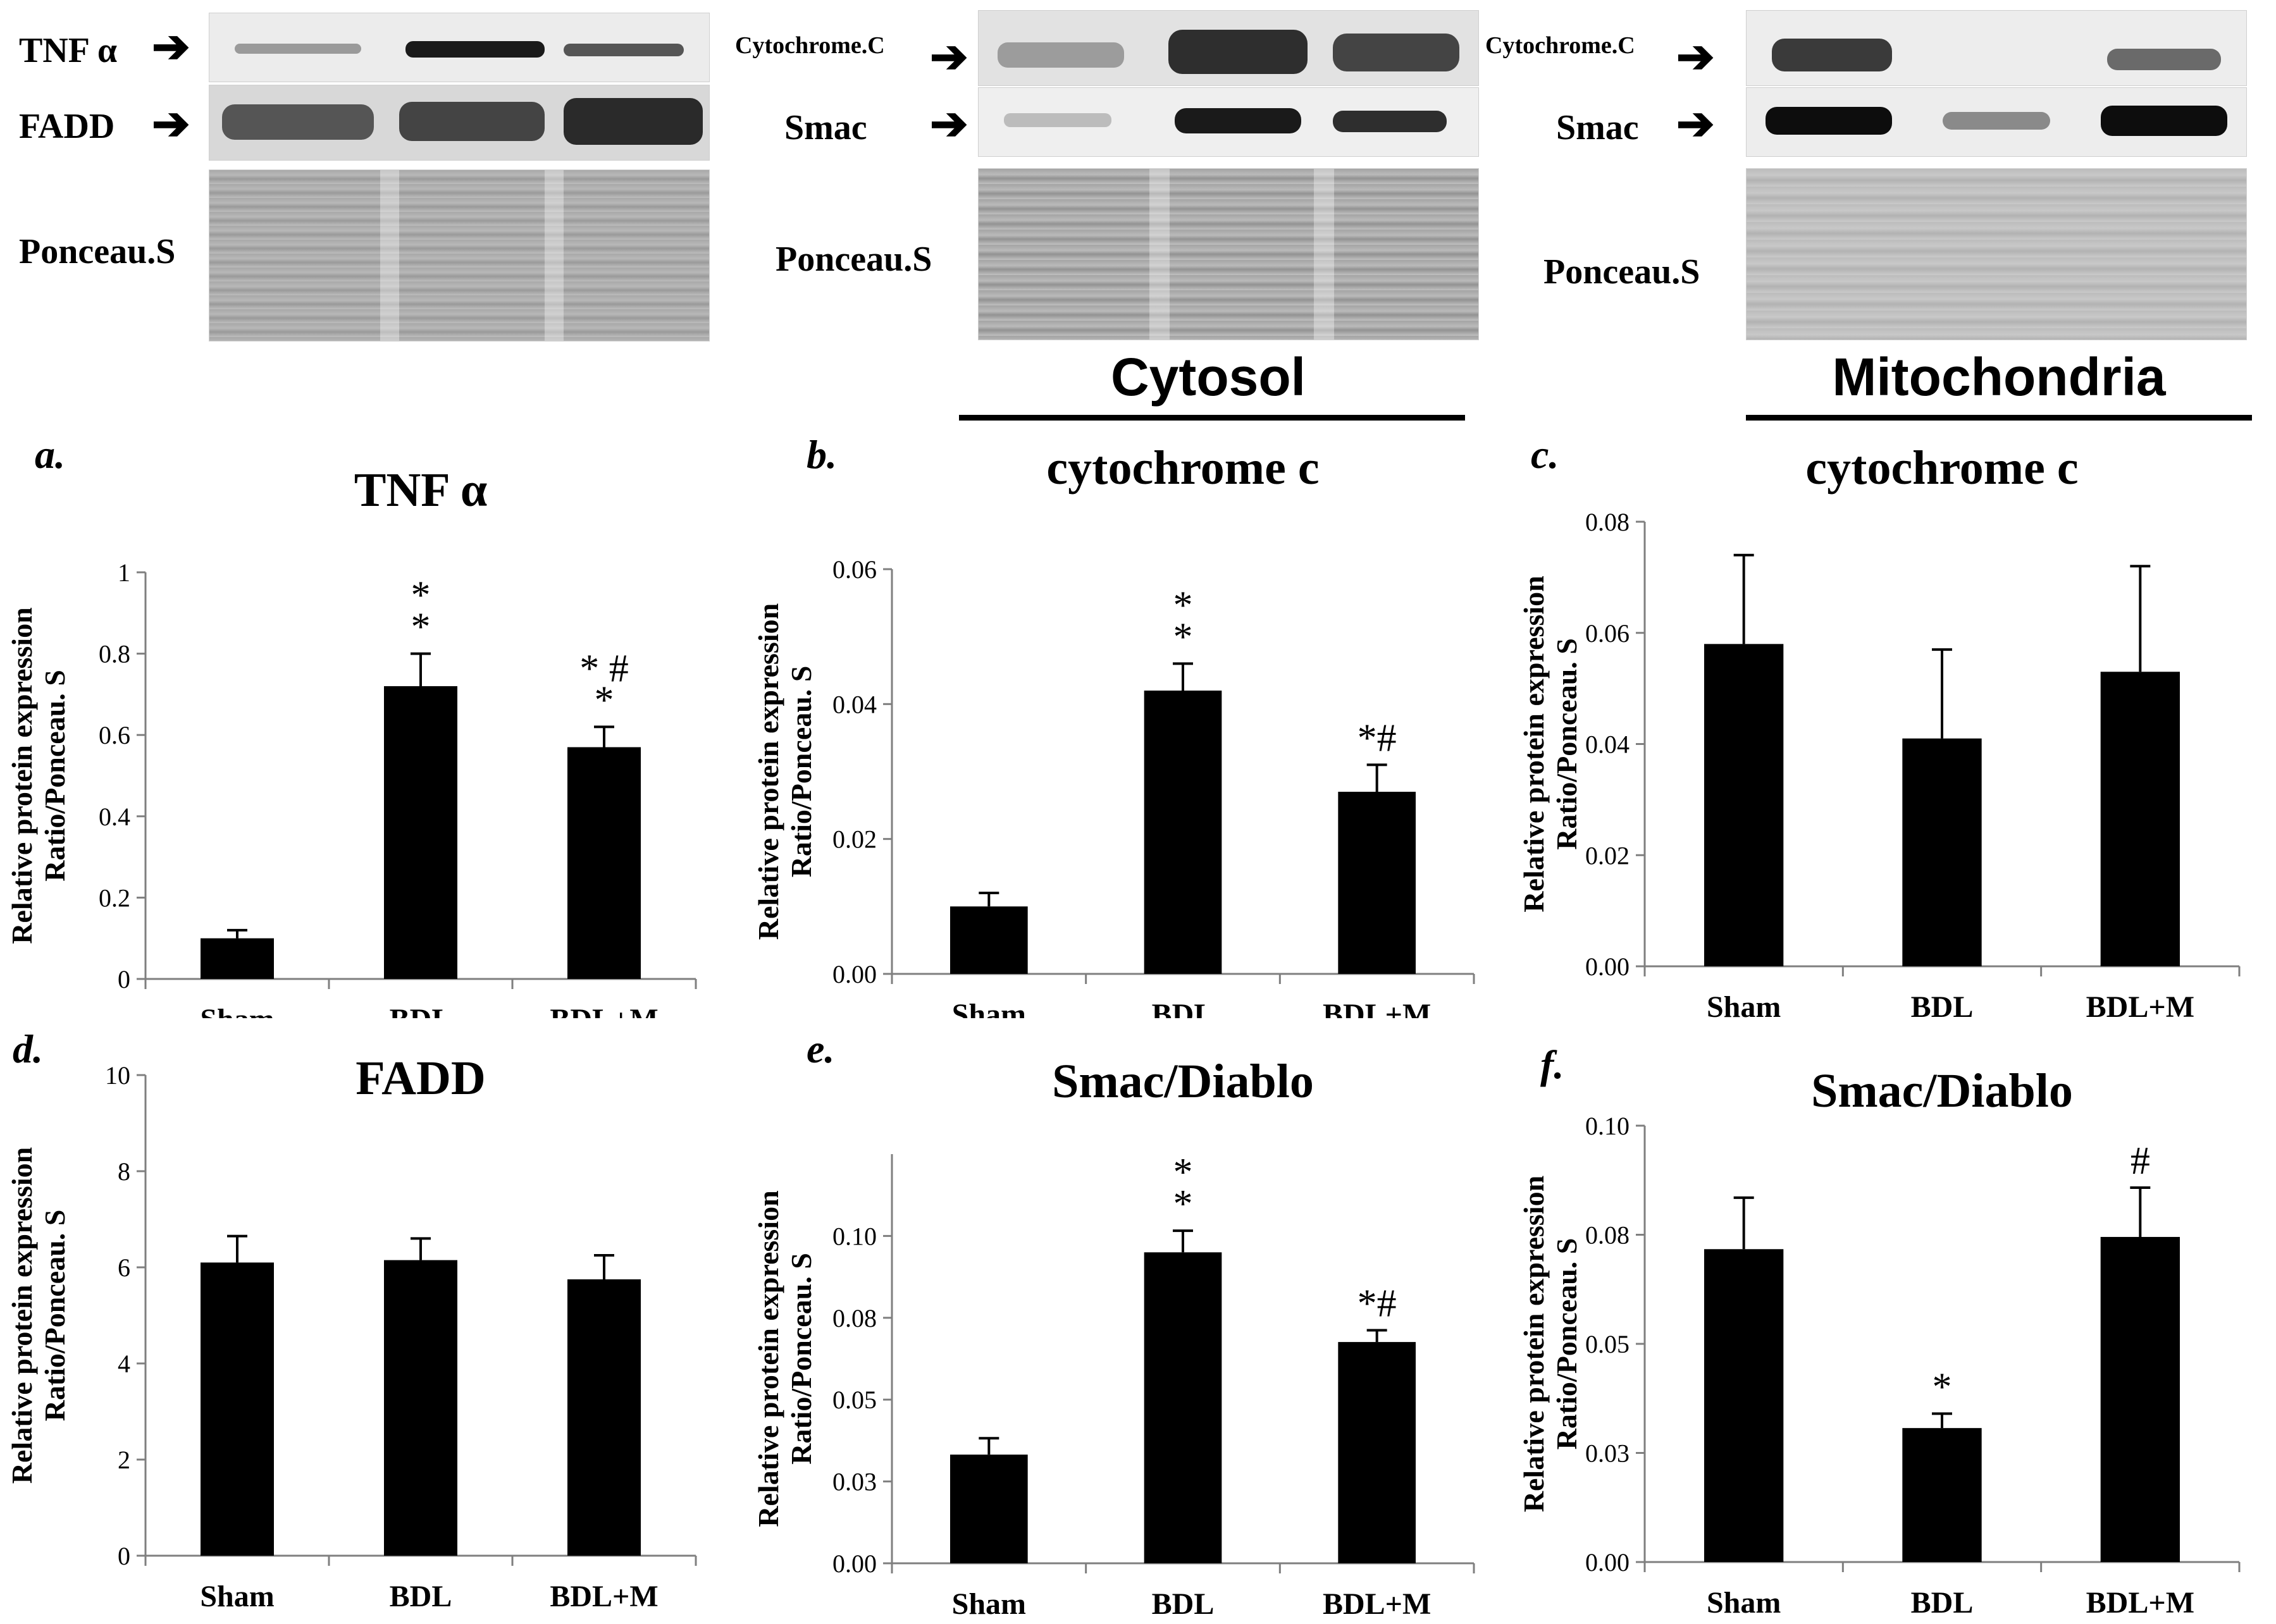 The height and width of the screenshot is (1624, 2276). Describe the element at coordinates (124, 1171) in the screenshot. I see `y-tick-label: 8` at that location.